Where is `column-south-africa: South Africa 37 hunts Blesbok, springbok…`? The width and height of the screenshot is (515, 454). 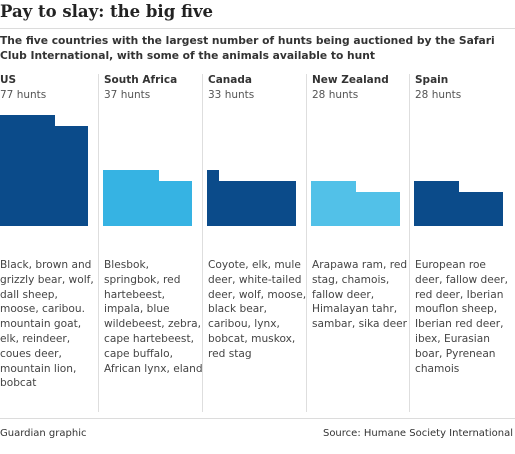
column-south-africa: South Africa 37 hunts Blesbok, springbok… is located at coordinates (153, 244).